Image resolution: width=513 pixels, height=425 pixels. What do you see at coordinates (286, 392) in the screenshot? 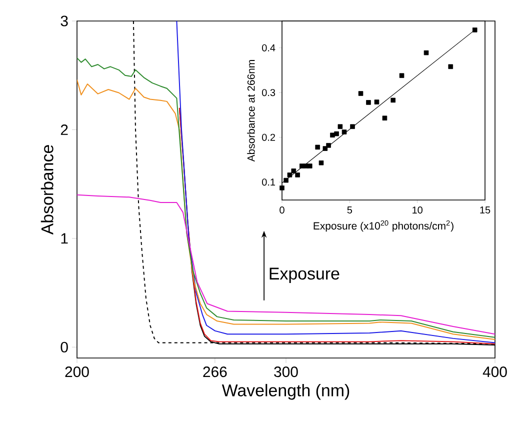
I see `x-axis-title: Wavelength (nm)` at bounding box center [286, 392].